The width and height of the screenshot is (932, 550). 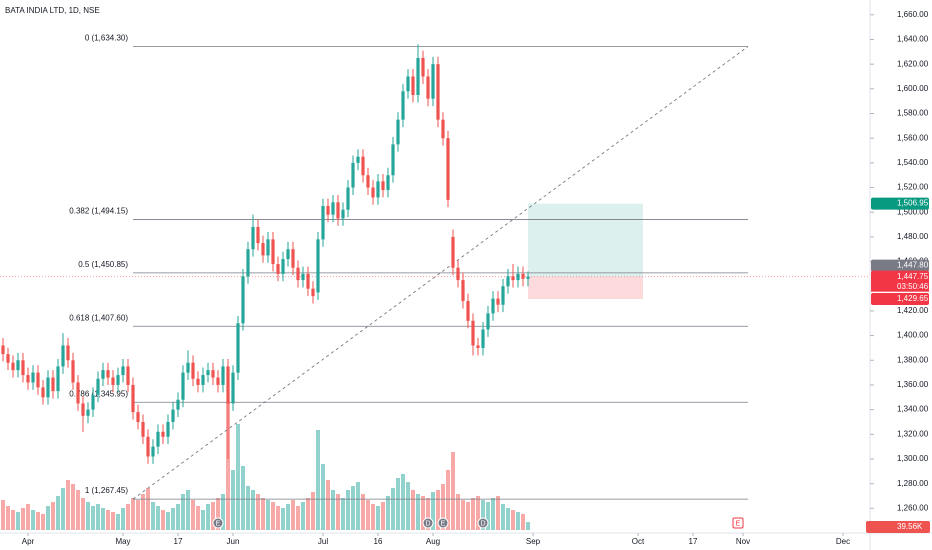 I want to click on y-tick-label: 1,280.00, so click(x=913, y=483).